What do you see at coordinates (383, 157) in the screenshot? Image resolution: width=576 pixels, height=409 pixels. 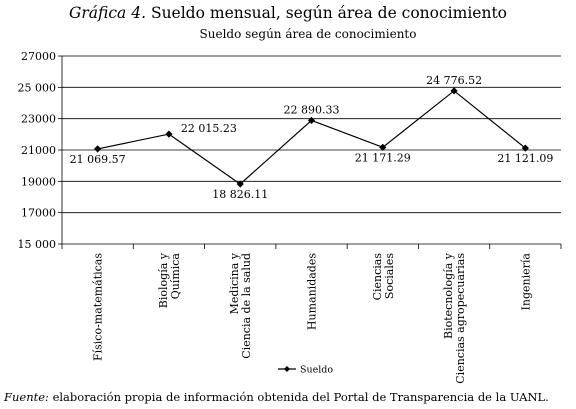 I see `data-label: 21 171.29` at bounding box center [383, 157].